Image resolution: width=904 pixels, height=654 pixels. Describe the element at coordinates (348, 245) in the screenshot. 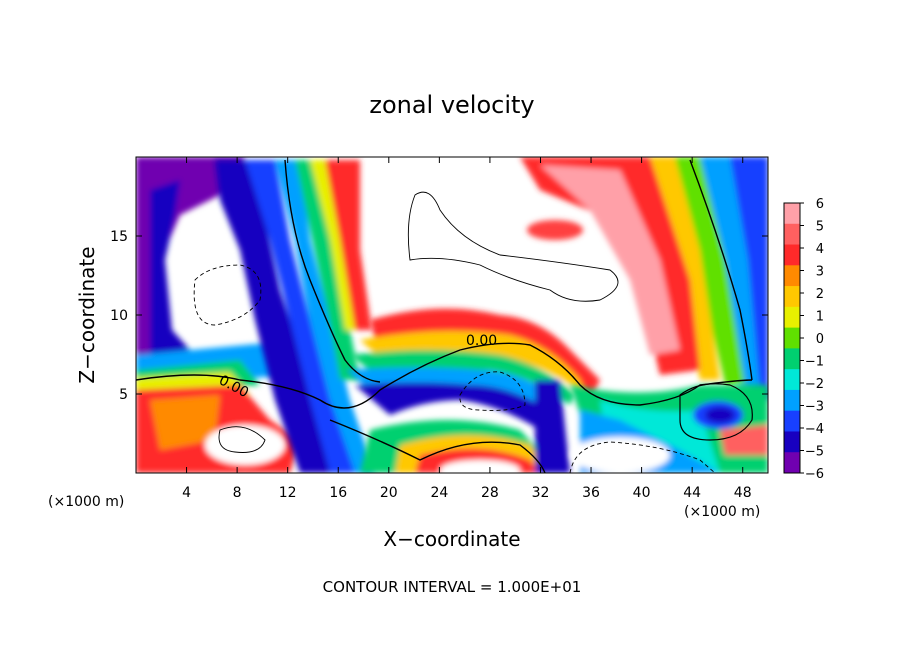

I see `field-central-red` at that location.